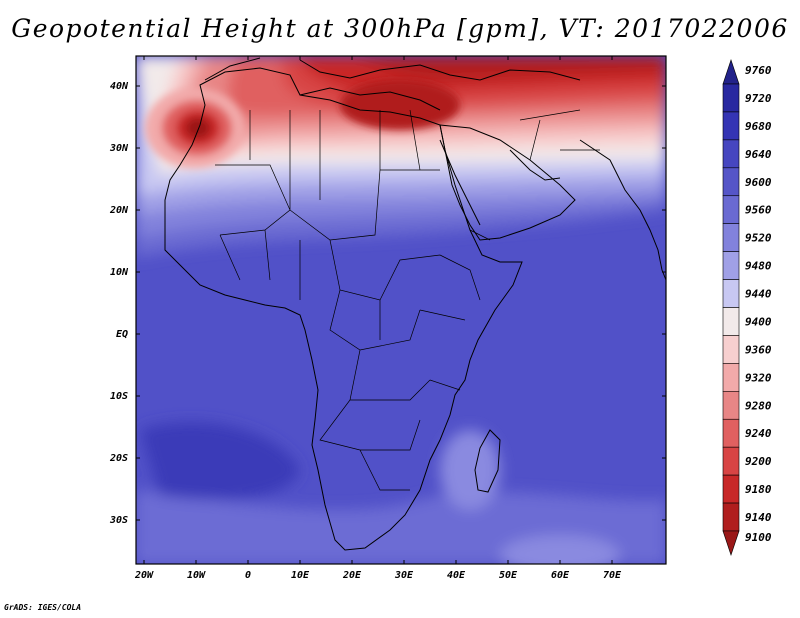  Describe the element at coordinates (758, 266) in the screenshot. I see `colorbar-label: 9480` at that location.